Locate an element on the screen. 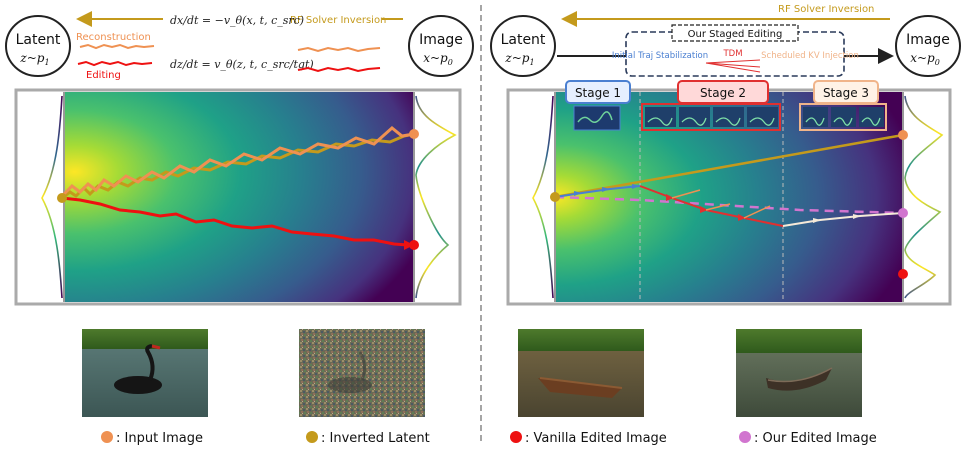  latent-gaussian is located at coordinates (52, 197).